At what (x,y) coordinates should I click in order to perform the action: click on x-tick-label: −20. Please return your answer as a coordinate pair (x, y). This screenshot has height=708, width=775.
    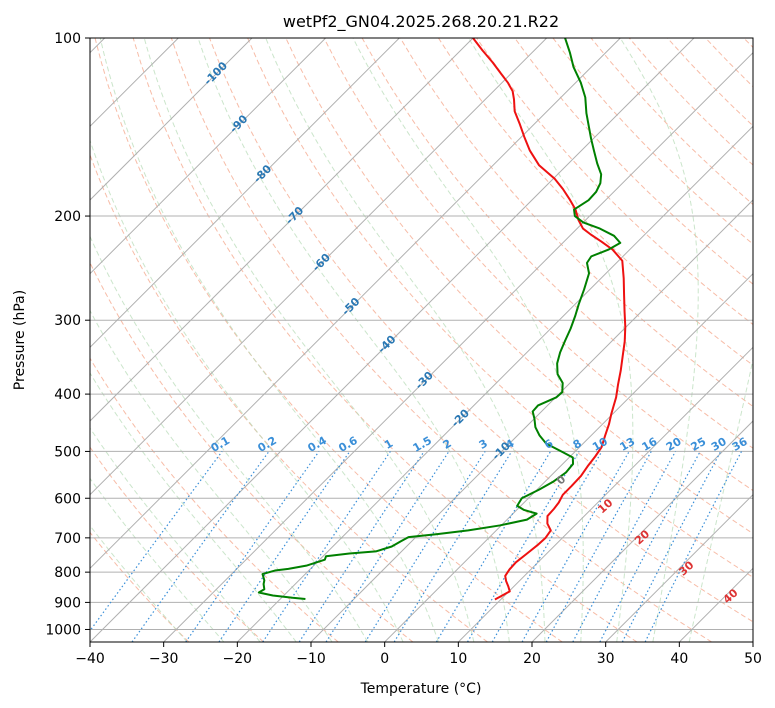
    Looking at the image, I should click on (238, 659).